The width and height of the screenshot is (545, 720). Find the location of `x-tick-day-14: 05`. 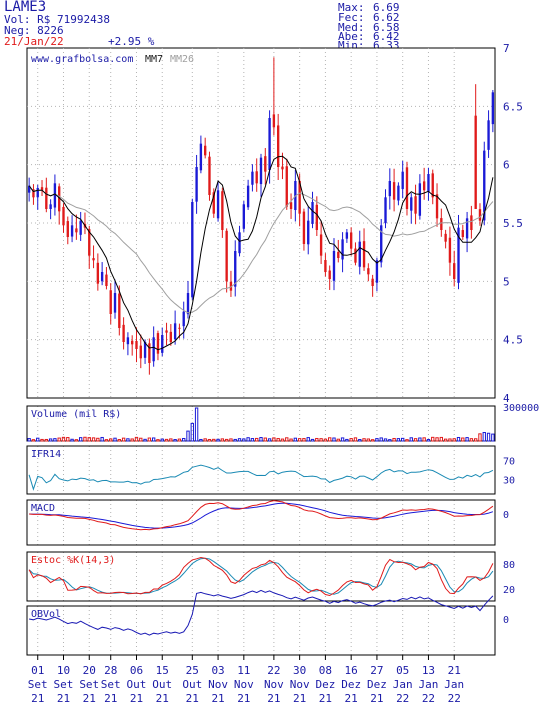

x-tick-day-14: 05 is located at coordinates (402, 670).